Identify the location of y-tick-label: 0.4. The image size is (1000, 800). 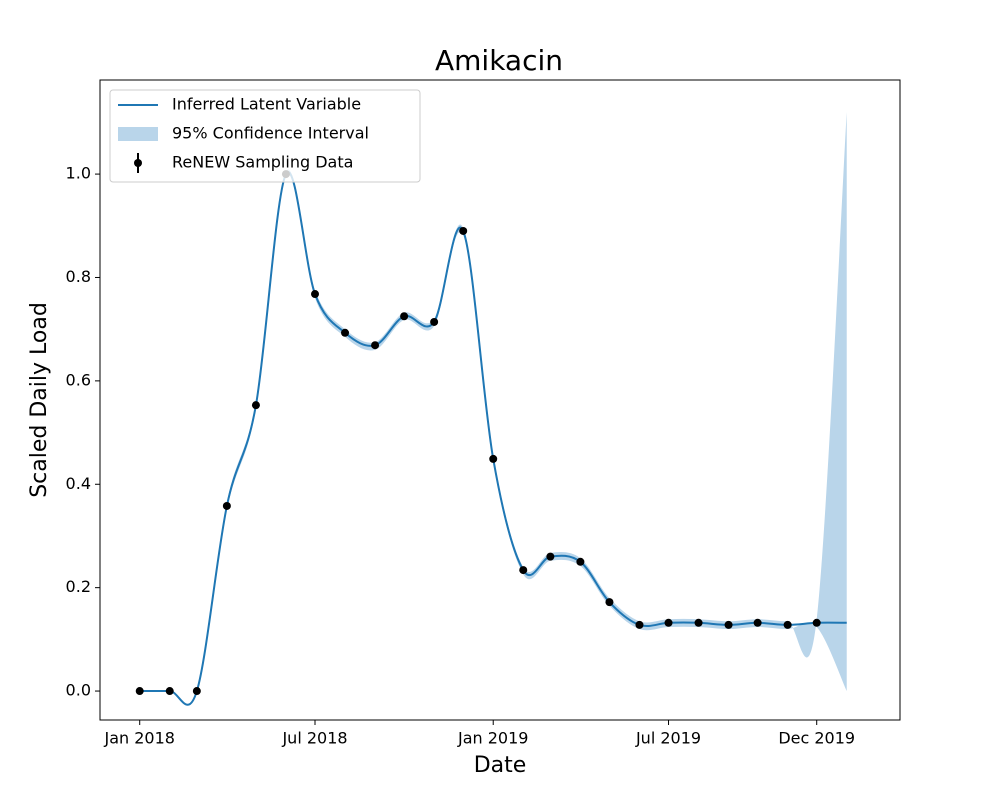
(78, 483).